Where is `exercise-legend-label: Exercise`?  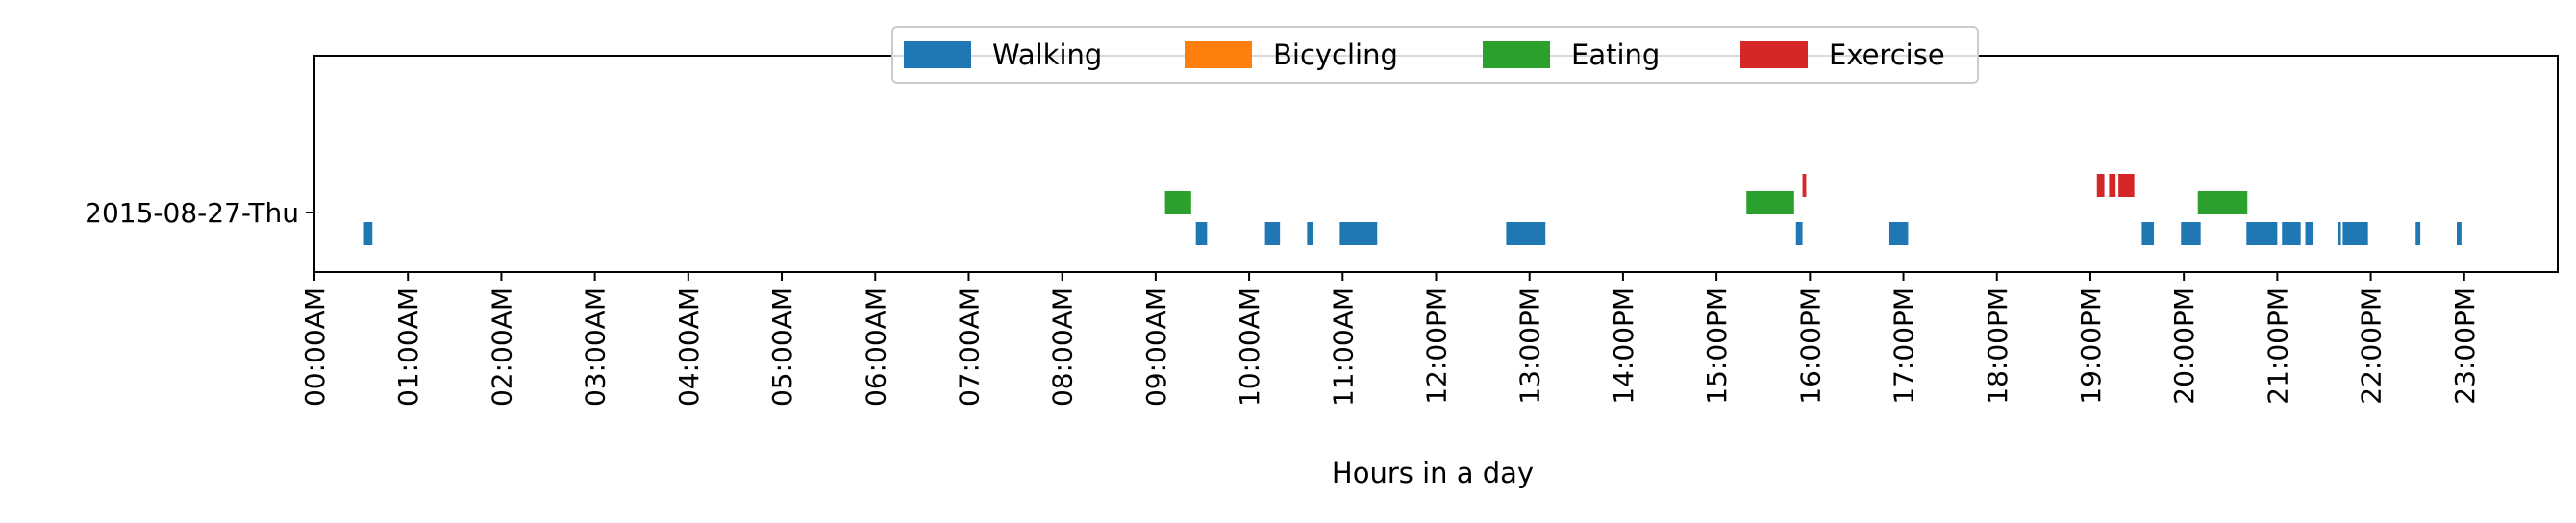 exercise-legend-label: Exercise is located at coordinates (1887, 55).